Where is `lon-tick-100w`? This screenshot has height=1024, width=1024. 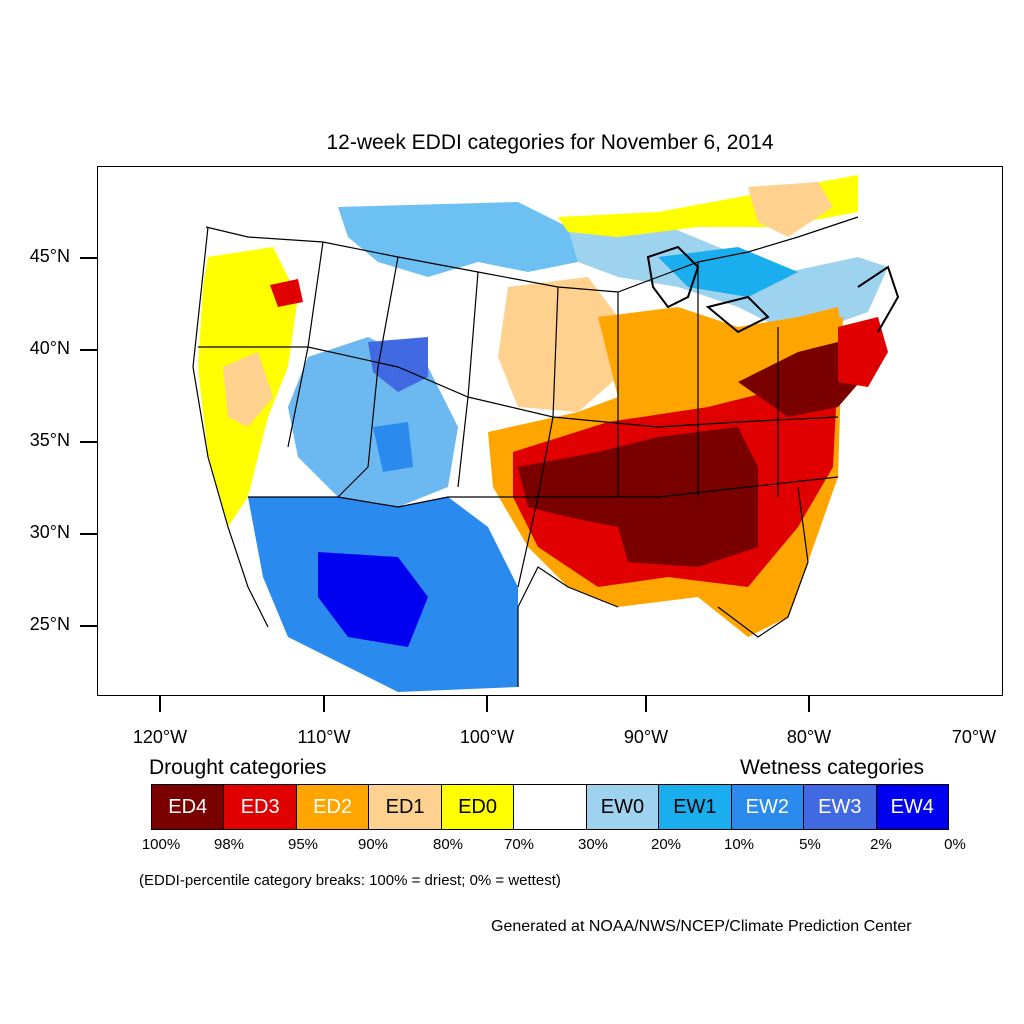 lon-tick-100w is located at coordinates (487, 704).